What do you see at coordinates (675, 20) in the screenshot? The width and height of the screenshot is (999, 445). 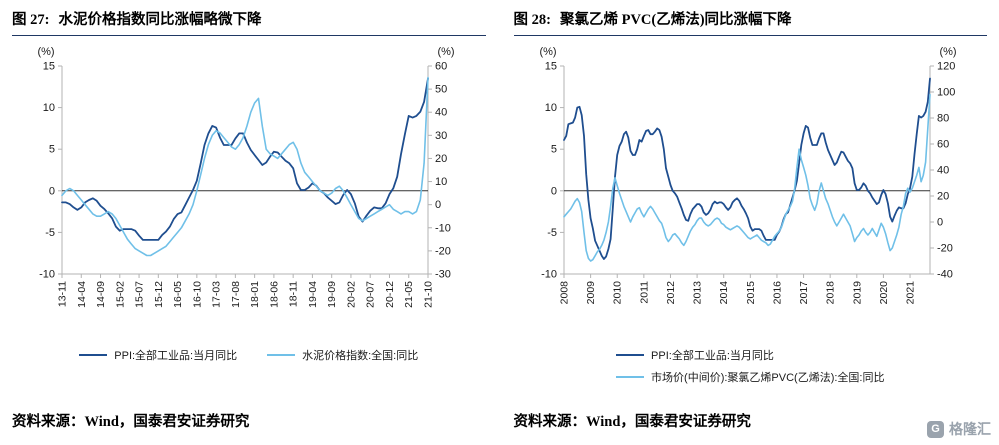 I see `figure-28-title-text: 聚氯乙烯 PVC(乙烯法)同比涨幅下降` at bounding box center [675, 20].